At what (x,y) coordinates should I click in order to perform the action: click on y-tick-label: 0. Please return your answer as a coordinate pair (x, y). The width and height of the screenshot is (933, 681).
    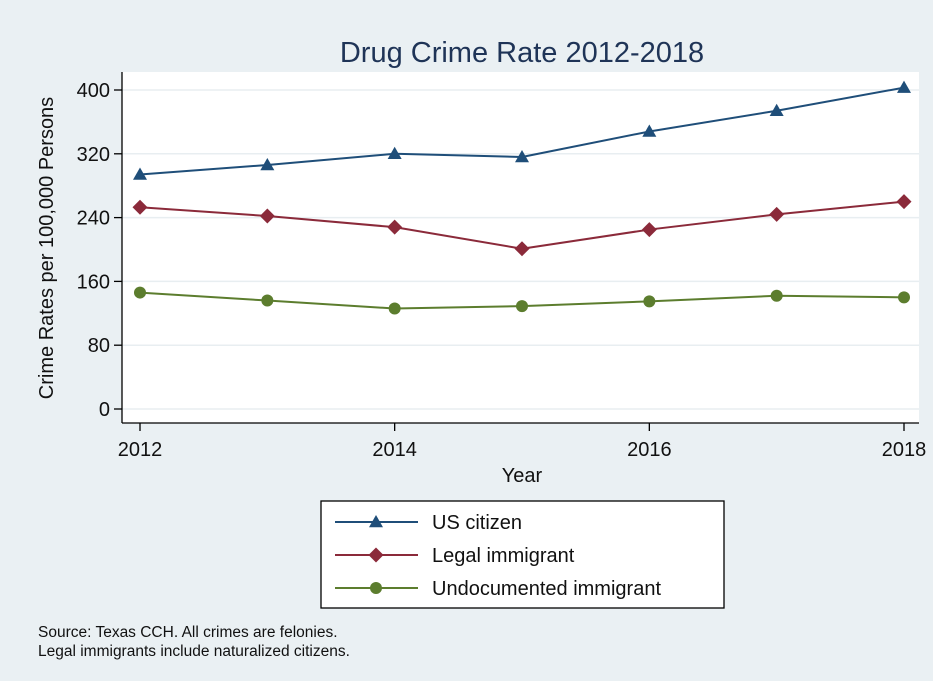
    Looking at the image, I should click on (104, 410).